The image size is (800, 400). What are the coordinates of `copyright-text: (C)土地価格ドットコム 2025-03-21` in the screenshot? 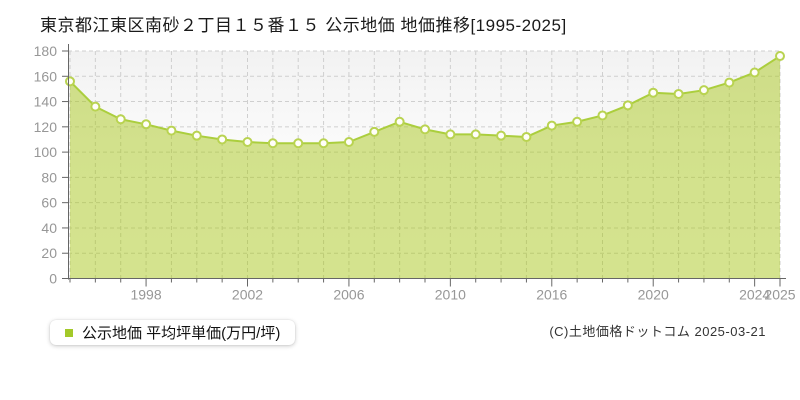 It's located at (657, 331).